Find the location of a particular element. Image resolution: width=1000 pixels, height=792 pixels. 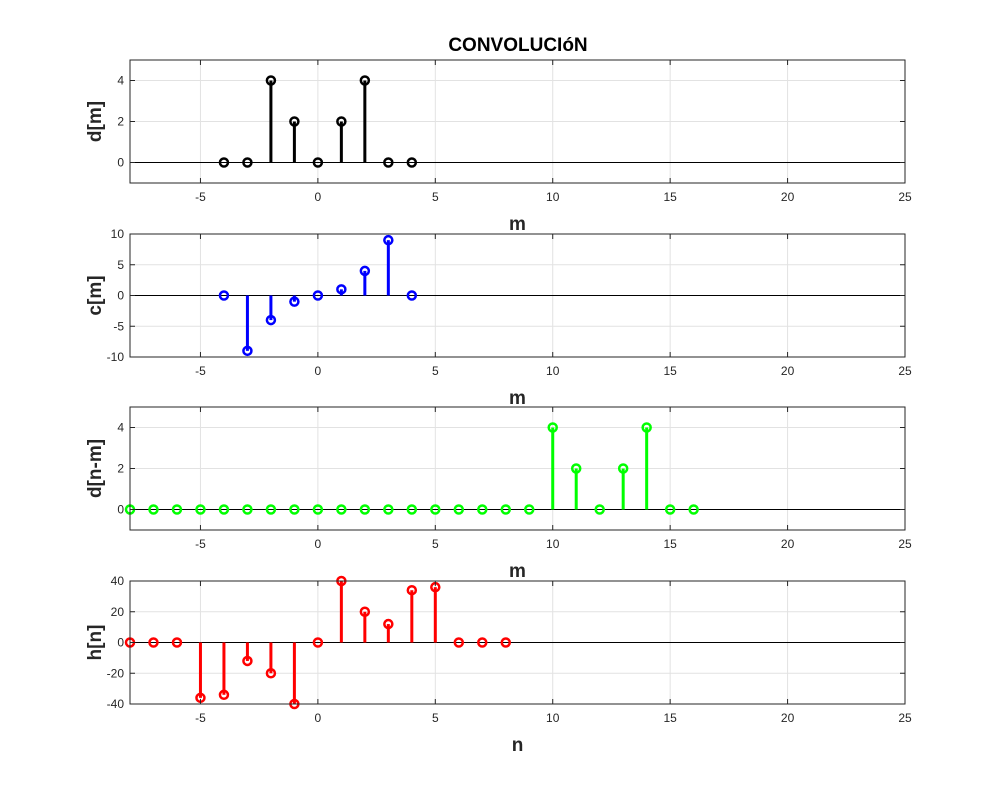

y-tick-label: -10 is located at coordinates (116, 357).